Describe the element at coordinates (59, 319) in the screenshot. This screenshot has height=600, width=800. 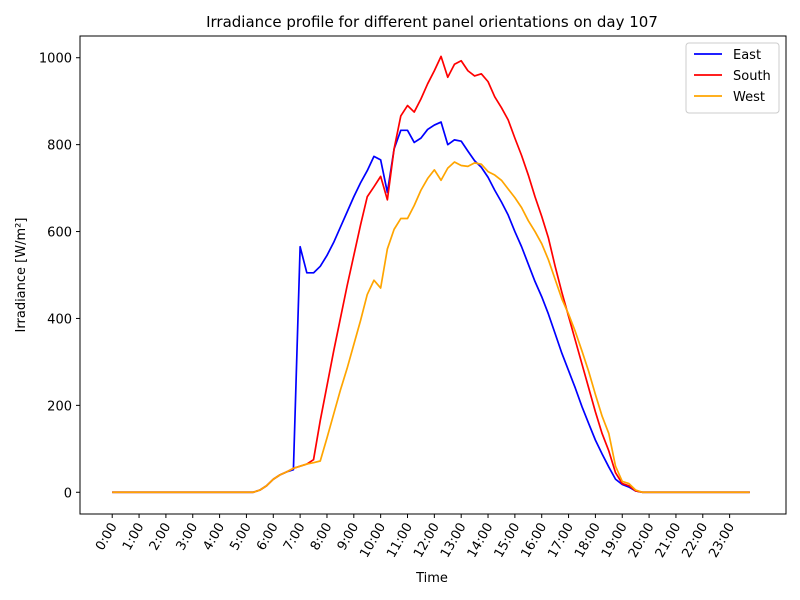
I see `y-tick-label: 400` at that location.